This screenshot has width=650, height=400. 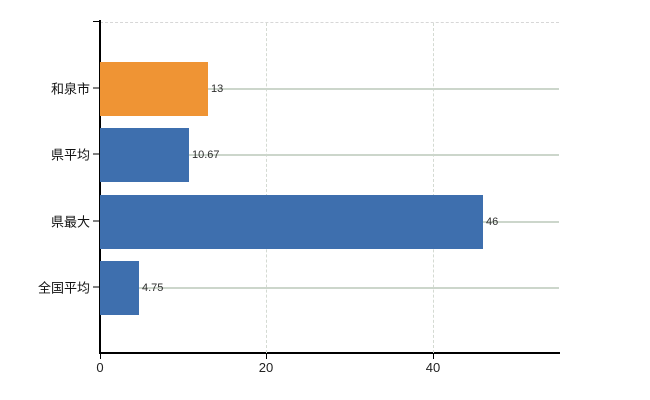 I want to click on y-axis-line, so click(x=100, y=187).